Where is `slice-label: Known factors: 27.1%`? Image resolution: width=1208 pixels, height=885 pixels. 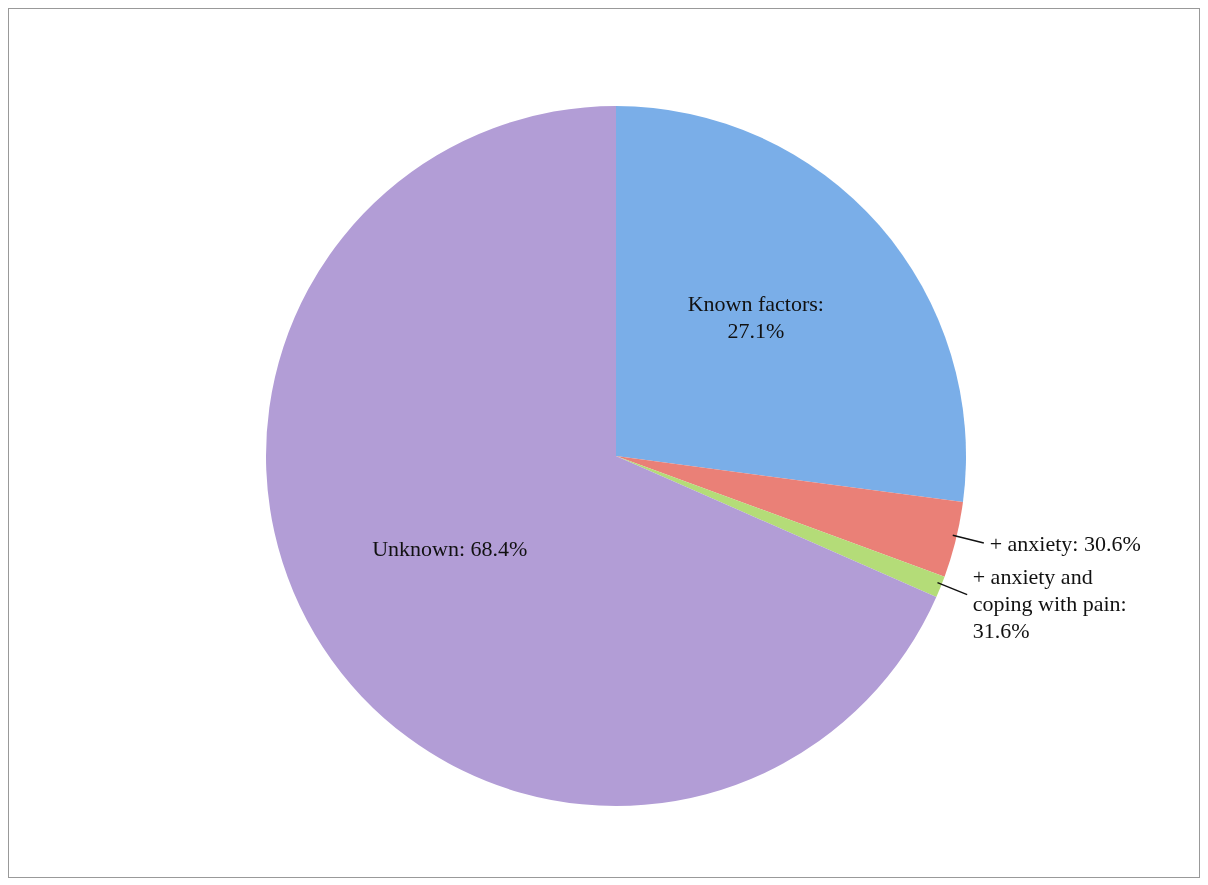 slice-label: Known factors: 27.1% is located at coordinates (755, 317).